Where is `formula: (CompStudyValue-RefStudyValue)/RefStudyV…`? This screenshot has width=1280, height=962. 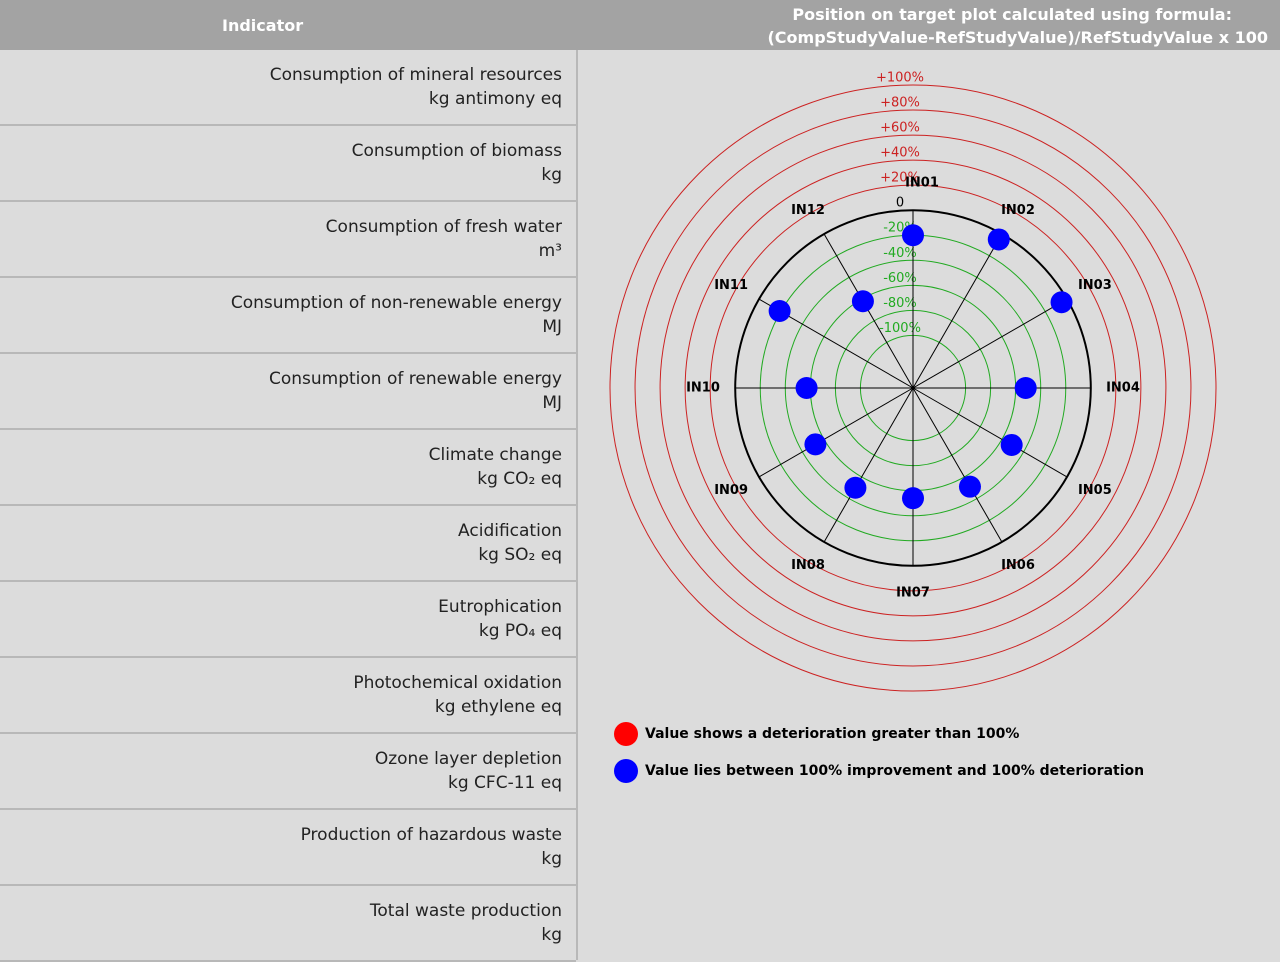
formula: (CompStudyValue-RefStudyValue)/RefStudyV… is located at coordinates (1017, 37).